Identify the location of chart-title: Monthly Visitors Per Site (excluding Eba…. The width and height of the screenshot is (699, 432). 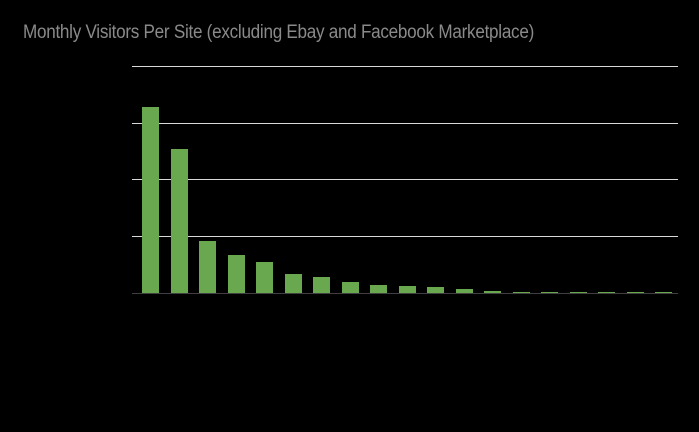
(279, 32).